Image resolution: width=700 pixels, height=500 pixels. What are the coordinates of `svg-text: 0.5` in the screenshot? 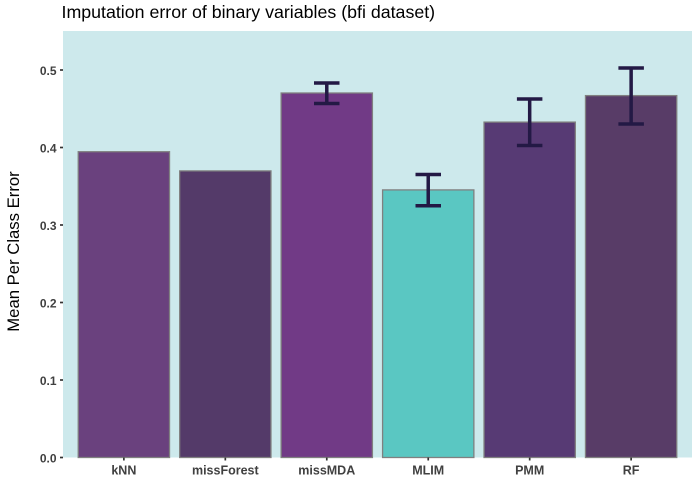 It's located at (48, 71).